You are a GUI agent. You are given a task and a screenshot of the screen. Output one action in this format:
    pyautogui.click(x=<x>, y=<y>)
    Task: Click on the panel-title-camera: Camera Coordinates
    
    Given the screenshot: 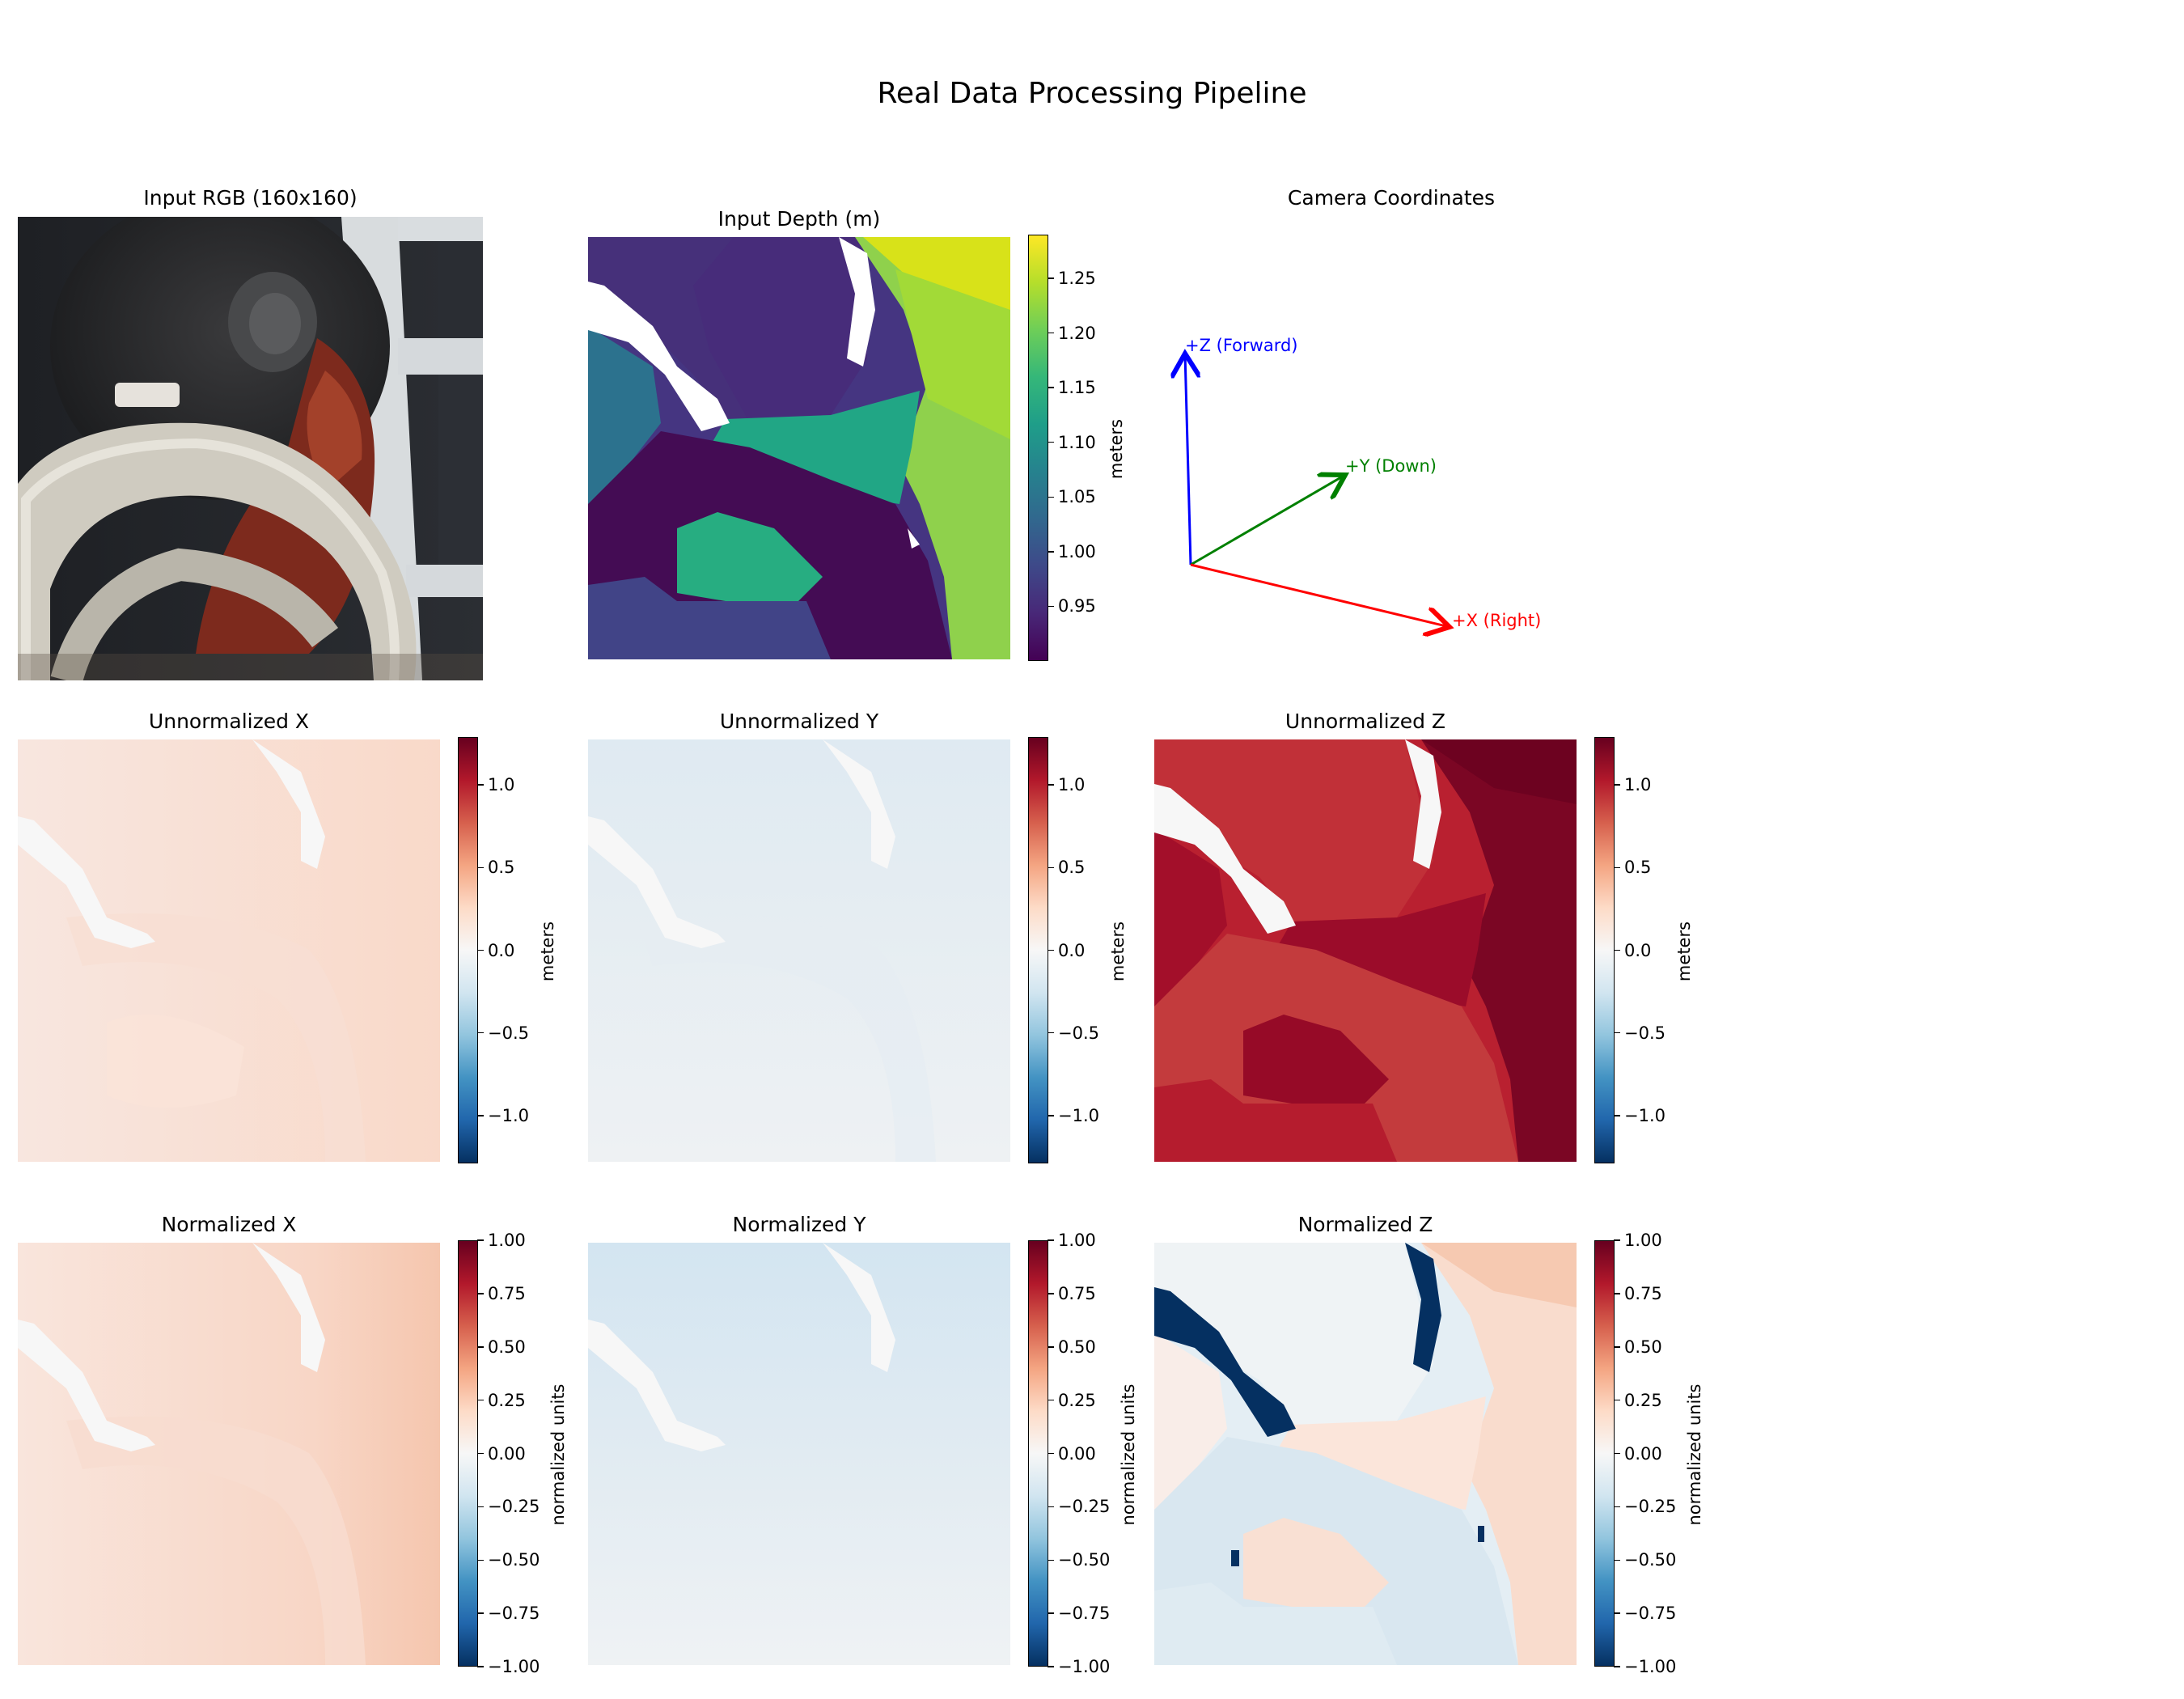 What is the action you would take?
    pyautogui.click(x=1391, y=198)
    